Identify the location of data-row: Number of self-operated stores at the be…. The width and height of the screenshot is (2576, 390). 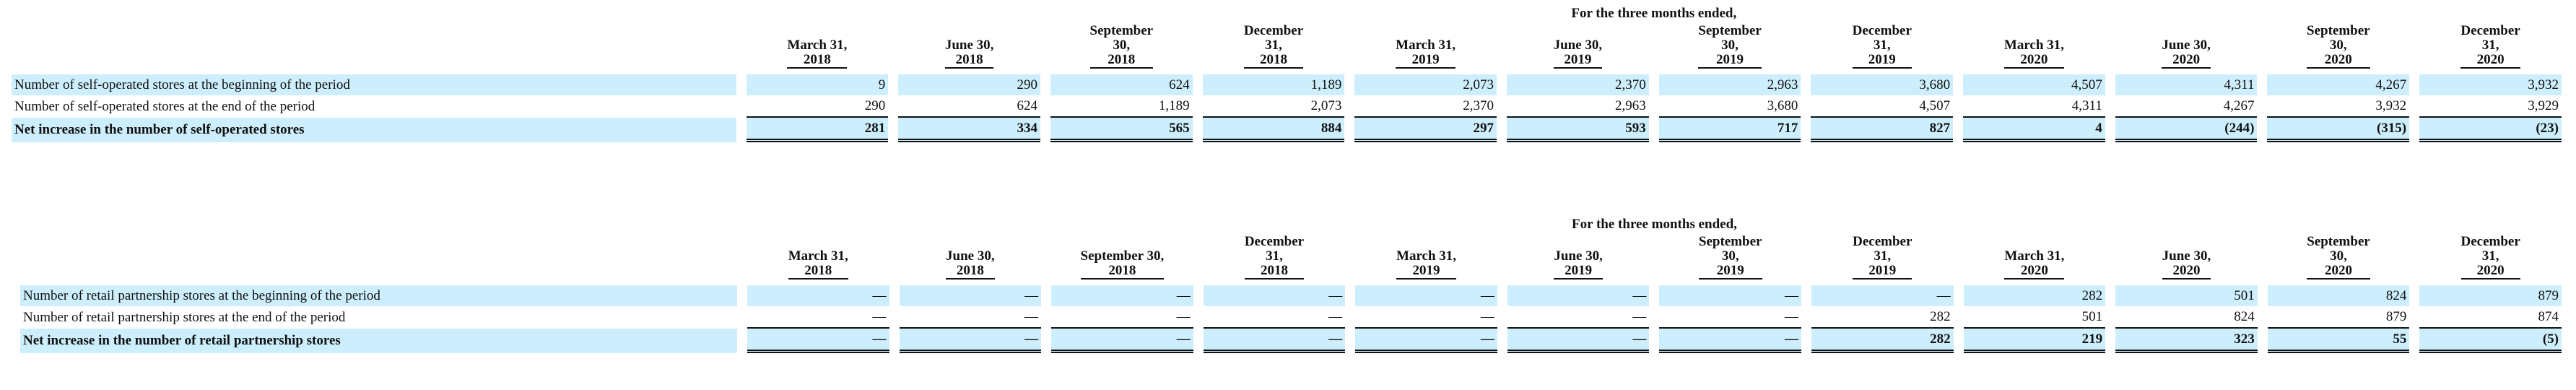
(1287, 84).